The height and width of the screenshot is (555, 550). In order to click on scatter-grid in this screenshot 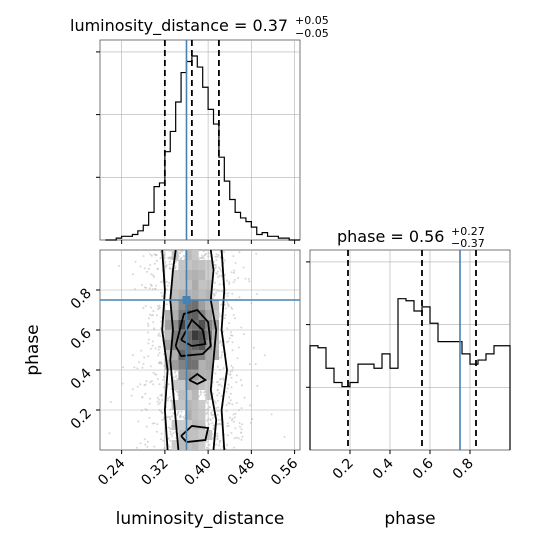, I will do `click(200, 350)`.